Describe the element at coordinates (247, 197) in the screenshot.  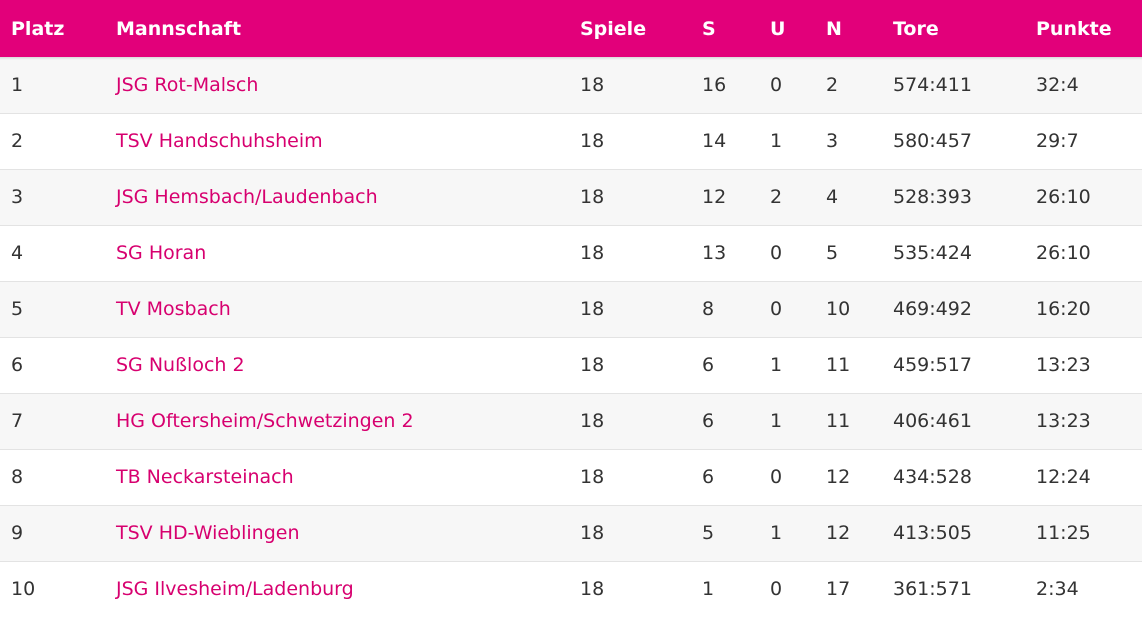
I see `team-link: JSG Hemsbach/Laudenbach` at that location.